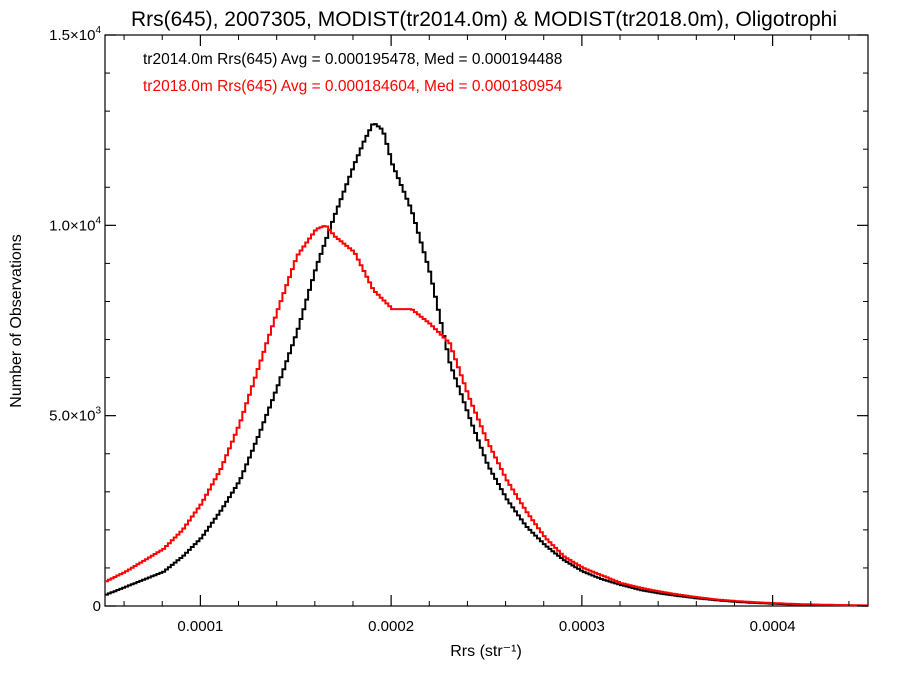 Image resolution: width=900 pixels, height=675 pixels. Describe the element at coordinates (75, 415) in the screenshot. I see `y-tick-label: 5.0×10³` at that location.